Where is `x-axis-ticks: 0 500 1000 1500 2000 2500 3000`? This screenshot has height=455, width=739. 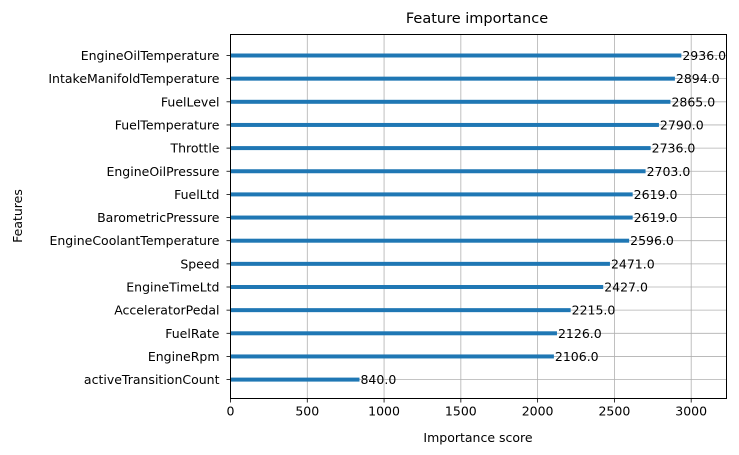 x-axis-ticks: 0 500 1000 1500 2000 2500 3000 is located at coordinates (467, 408).